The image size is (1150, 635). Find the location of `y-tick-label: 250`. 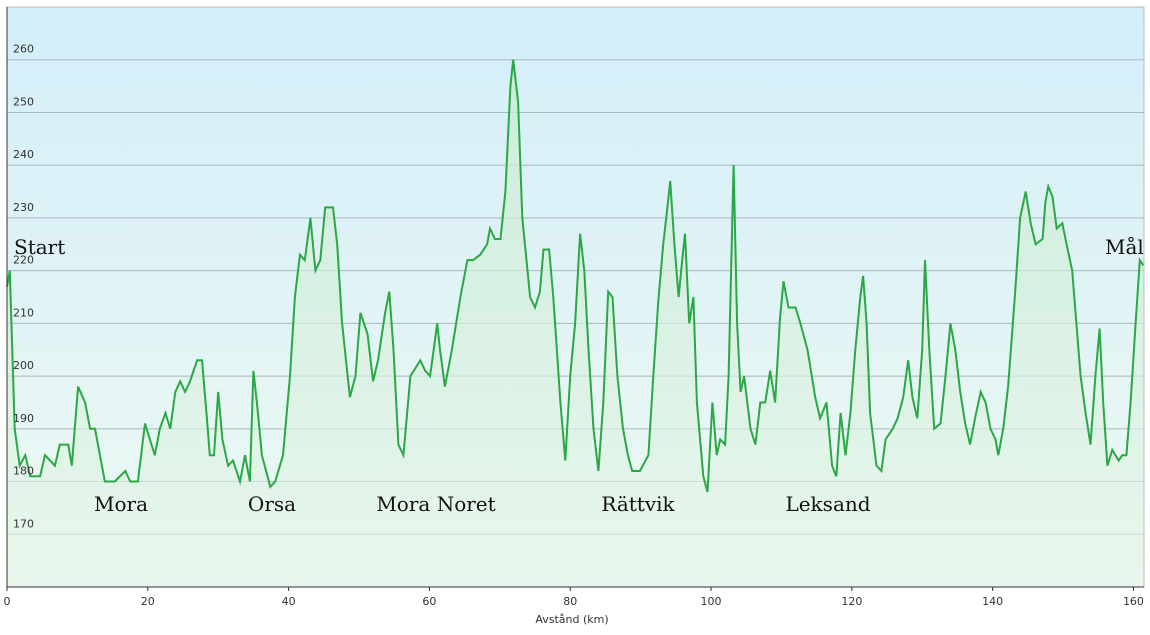

y-tick-label: 250 is located at coordinates (23, 101).